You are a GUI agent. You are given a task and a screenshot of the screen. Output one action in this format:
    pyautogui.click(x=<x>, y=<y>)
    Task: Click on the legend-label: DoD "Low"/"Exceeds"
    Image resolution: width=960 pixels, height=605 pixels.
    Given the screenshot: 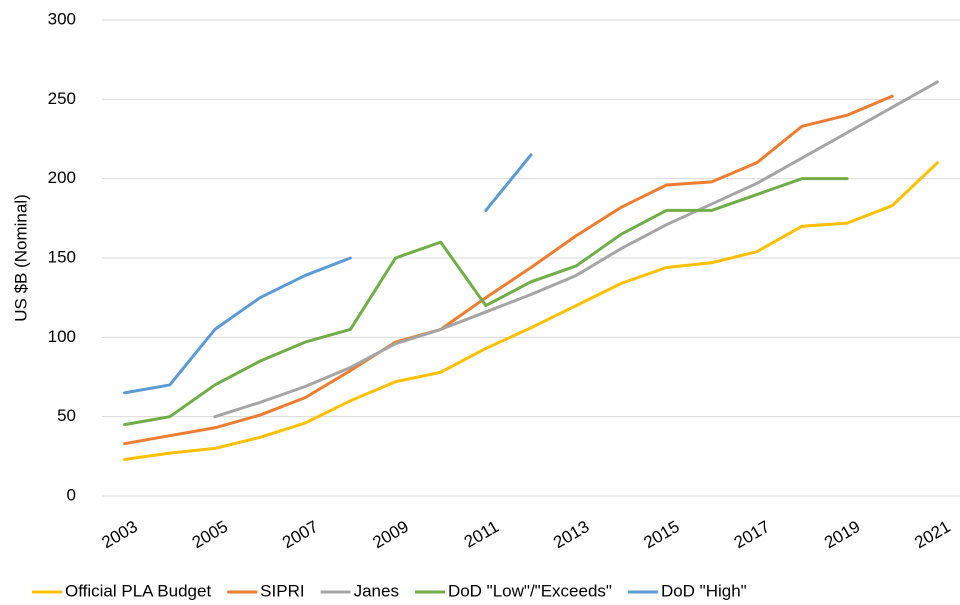 What is the action you would take?
    pyautogui.click(x=530, y=590)
    